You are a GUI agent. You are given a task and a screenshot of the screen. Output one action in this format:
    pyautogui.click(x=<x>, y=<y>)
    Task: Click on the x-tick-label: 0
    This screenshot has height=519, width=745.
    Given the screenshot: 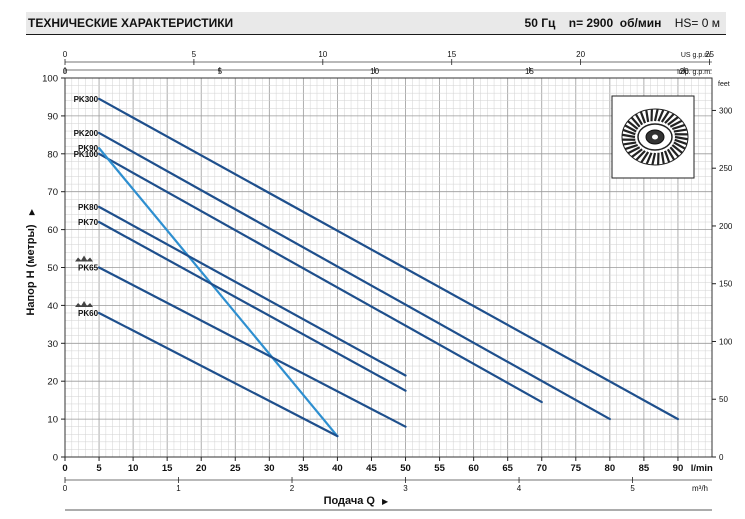 What is the action you would take?
    pyautogui.click(x=64, y=468)
    